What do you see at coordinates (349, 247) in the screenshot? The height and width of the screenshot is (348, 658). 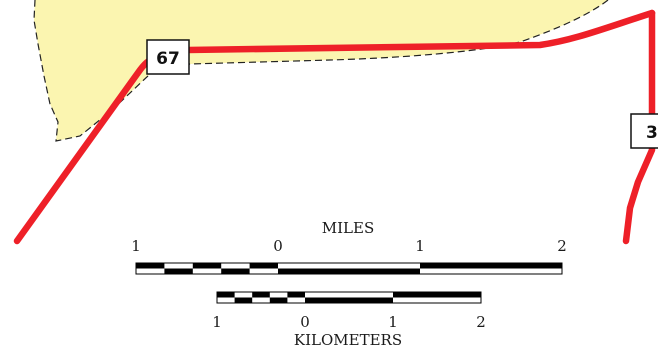 I see `scale-bar-miles: MILES 1 0 1 2` at bounding box center [349, 247].